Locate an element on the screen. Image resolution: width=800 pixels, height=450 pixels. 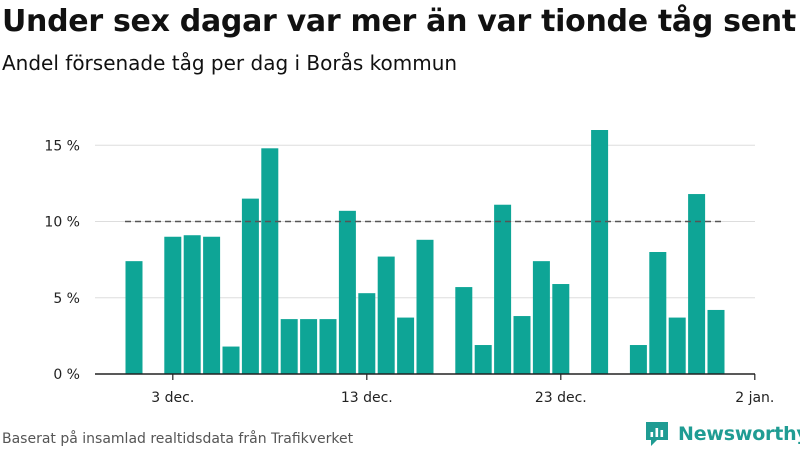
x-tick-label: 13 dec. is located at coordinates (367, 398).